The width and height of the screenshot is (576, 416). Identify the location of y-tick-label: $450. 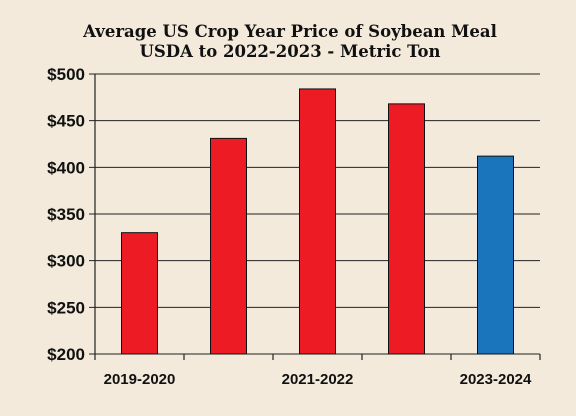
(66, 121).